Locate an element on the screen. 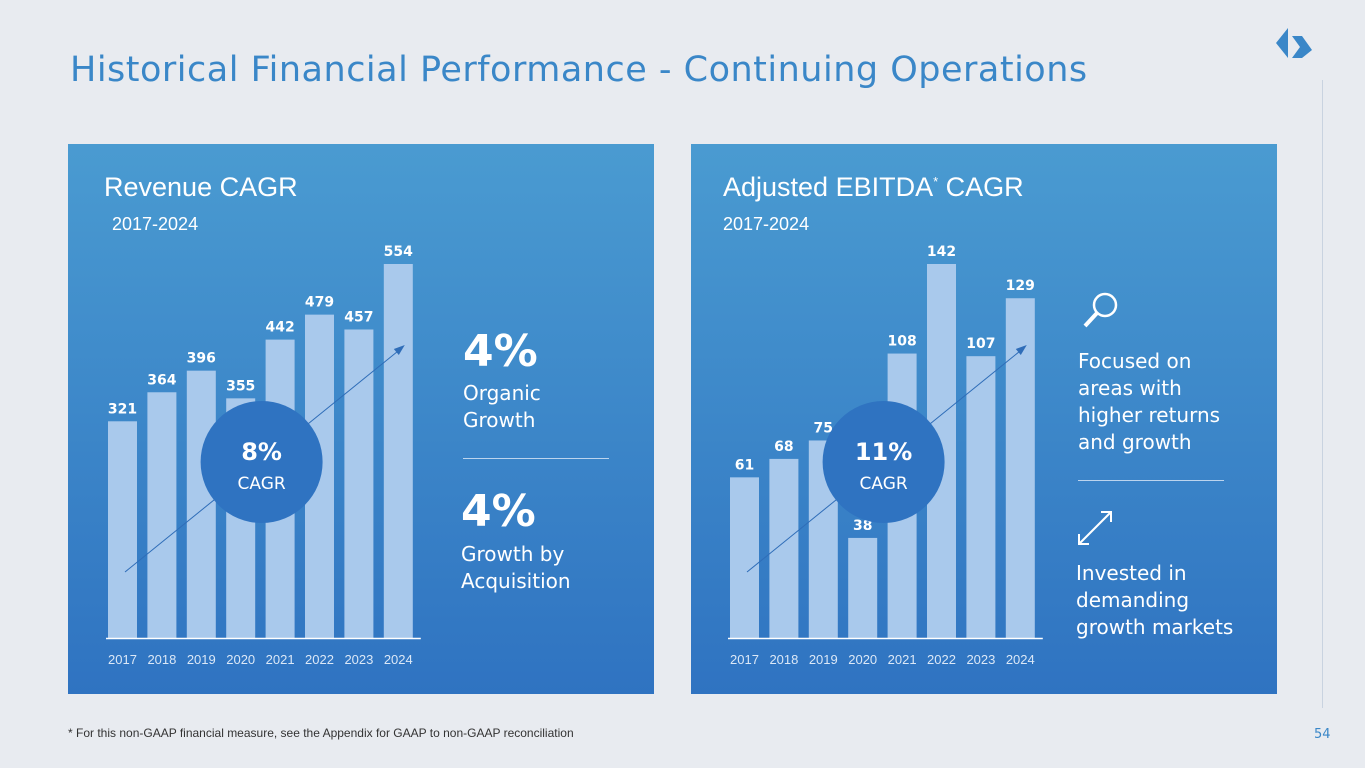  data-label: 364 is located at coordinates (161, 380).